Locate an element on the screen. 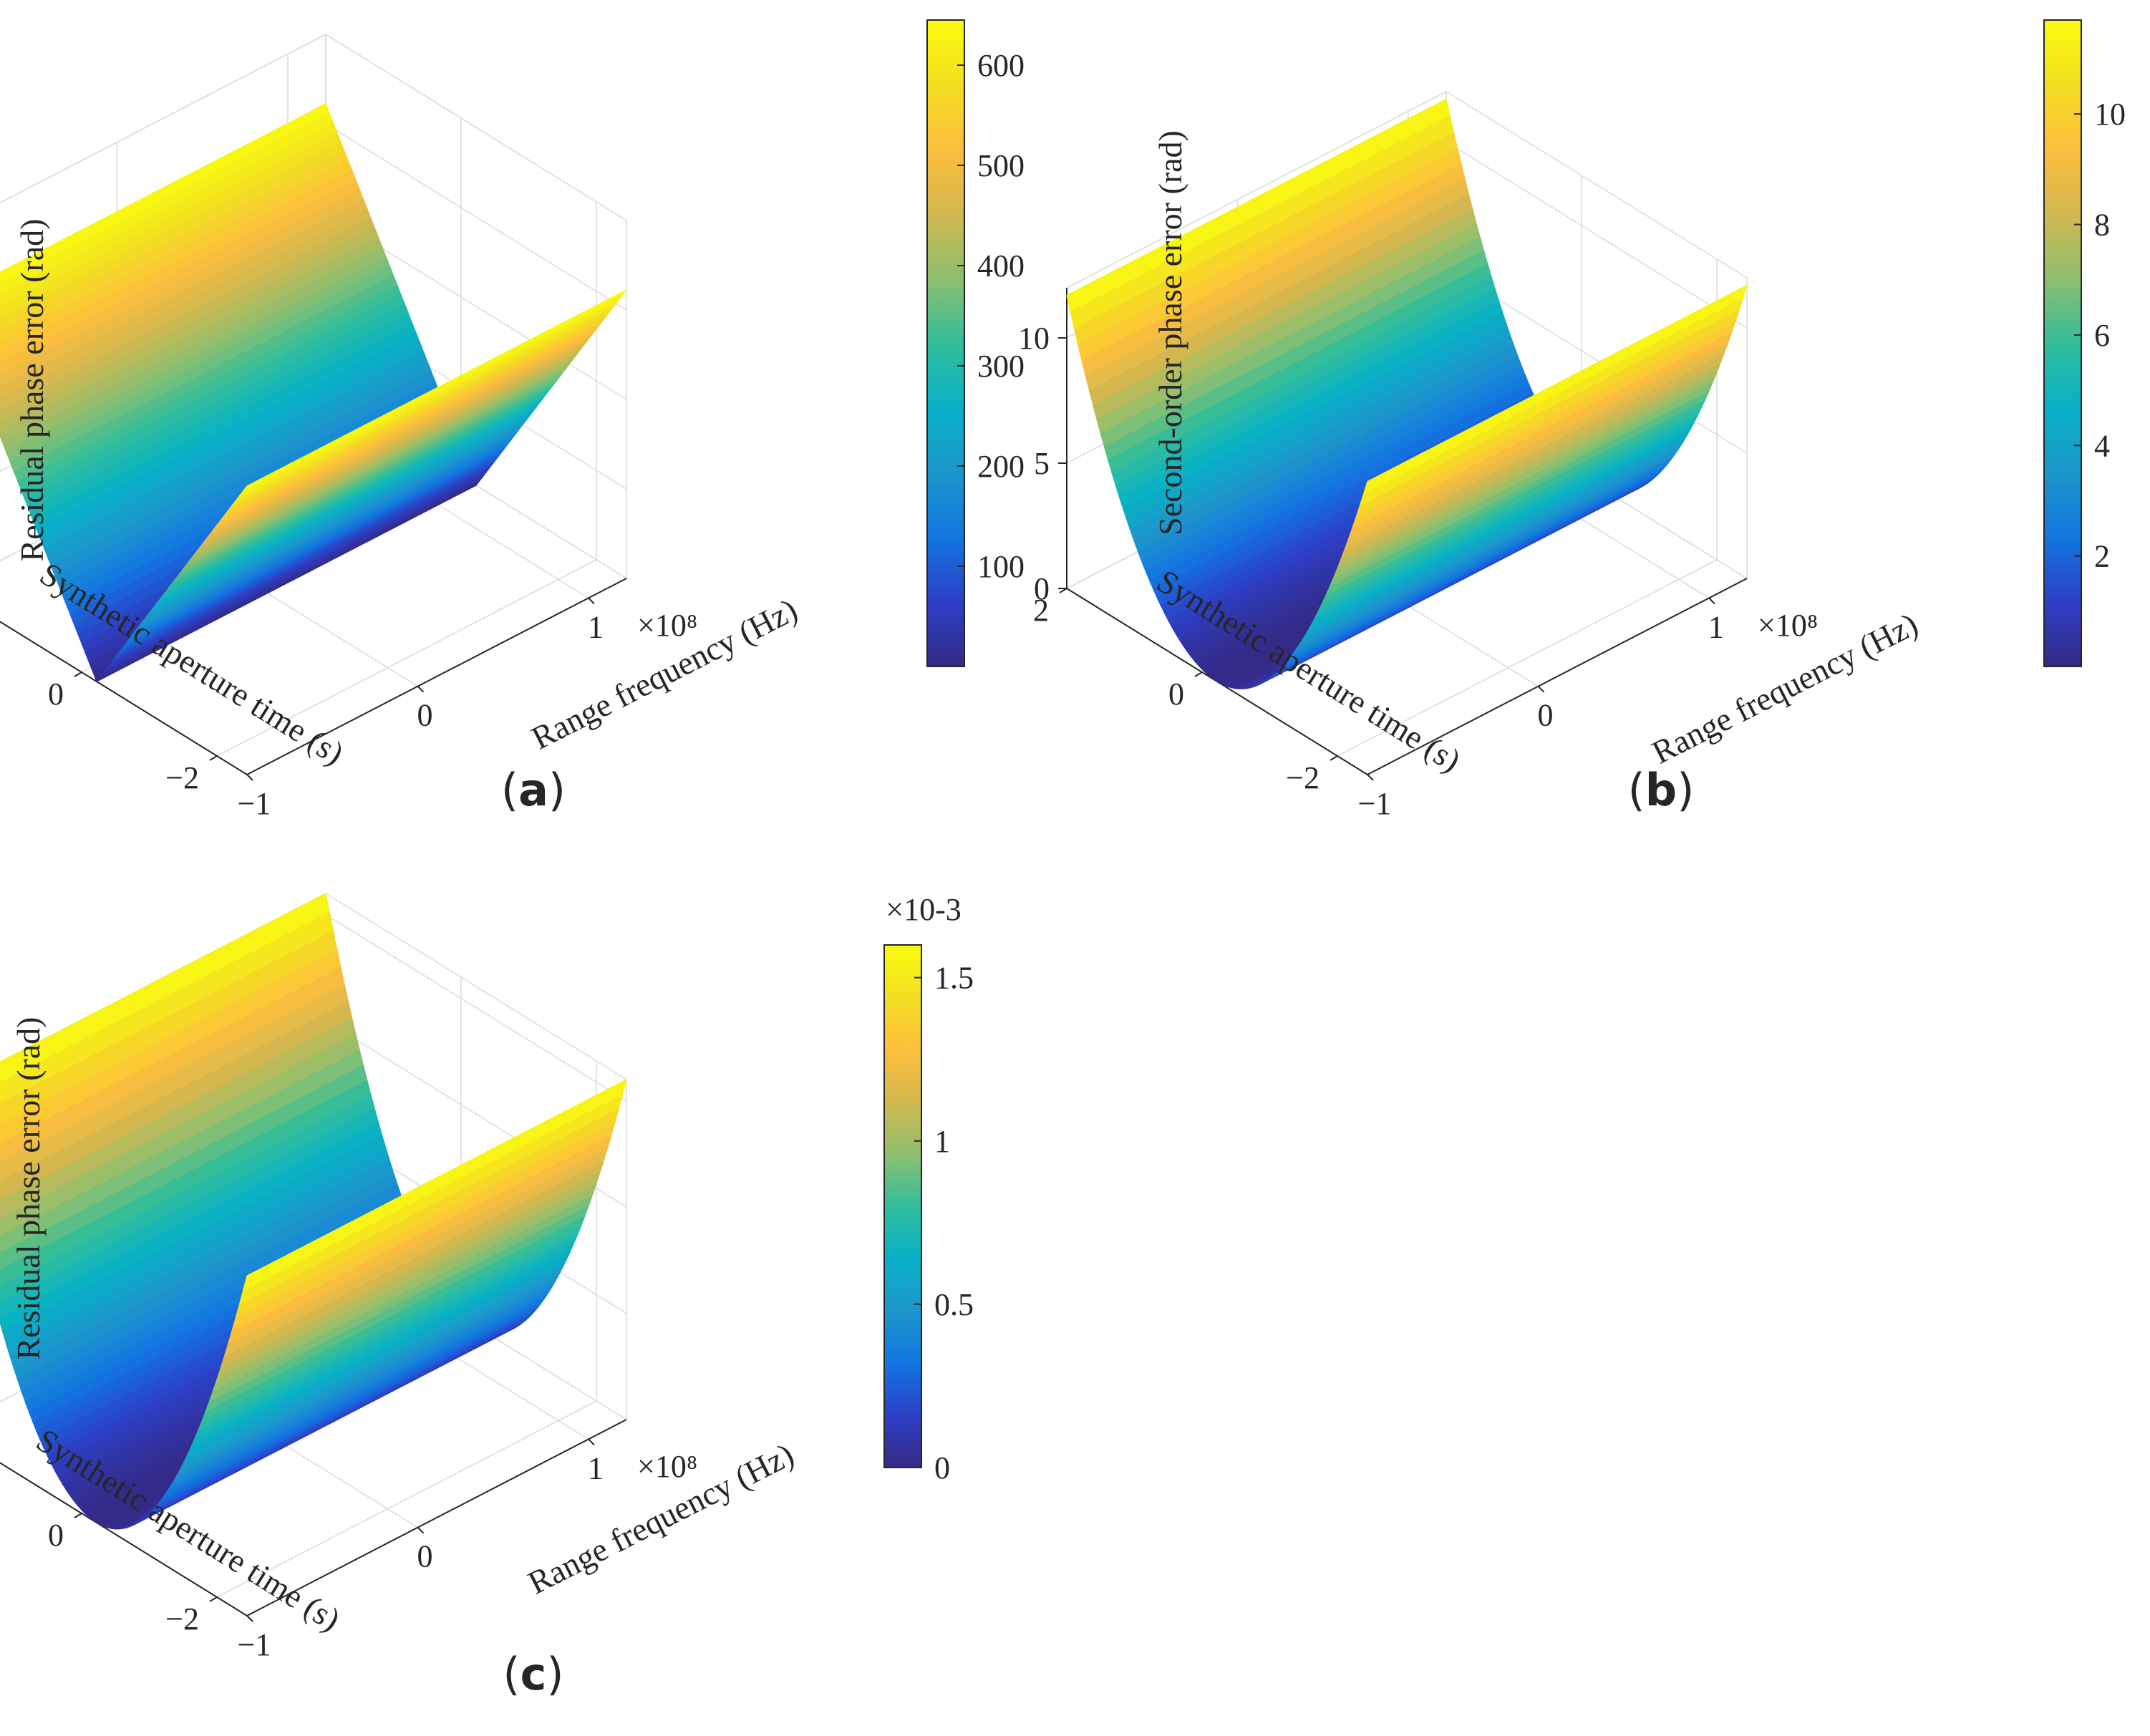 This screenshot has height=1736, width=2150. colorbar-tick-label: 300 is located at coordinates (1001, 366).